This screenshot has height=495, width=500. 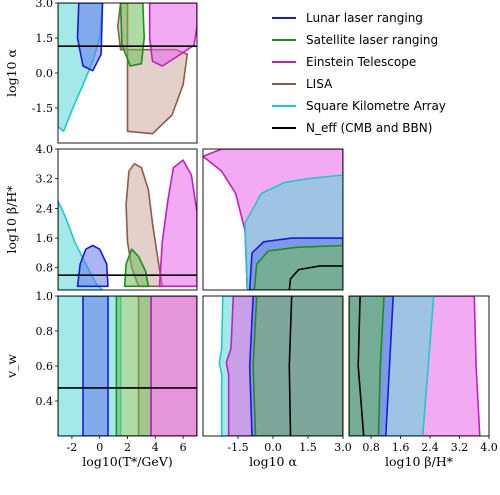 What do you see at coordinates (127, 73) in the screenshot?
I see `panel-logalpha-vs-logT` at bounding box center [127, 73].